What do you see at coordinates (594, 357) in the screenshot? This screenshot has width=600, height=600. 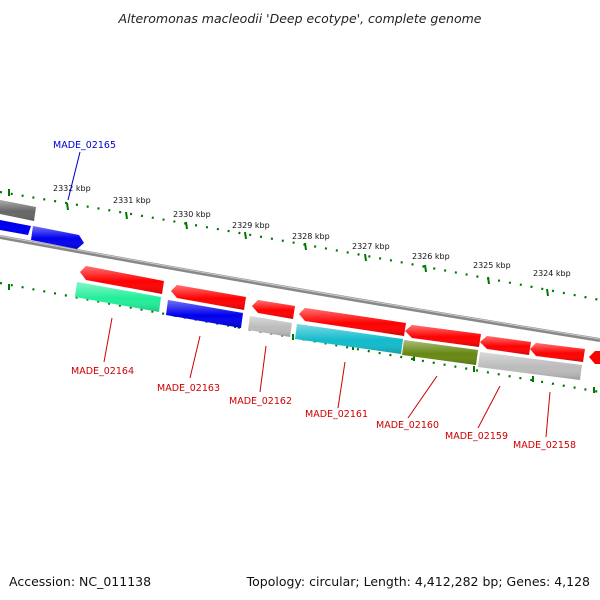 I see `gene-feature-red-edge` at bounding box center [594, 357].